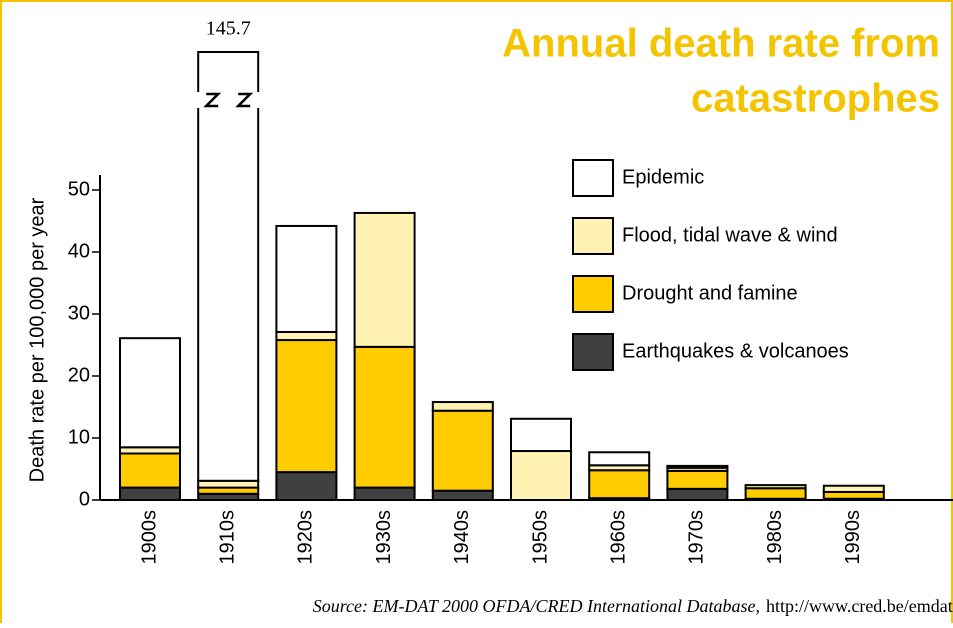  I want to click on x-tick-label: 1990s, so click(853, 537).